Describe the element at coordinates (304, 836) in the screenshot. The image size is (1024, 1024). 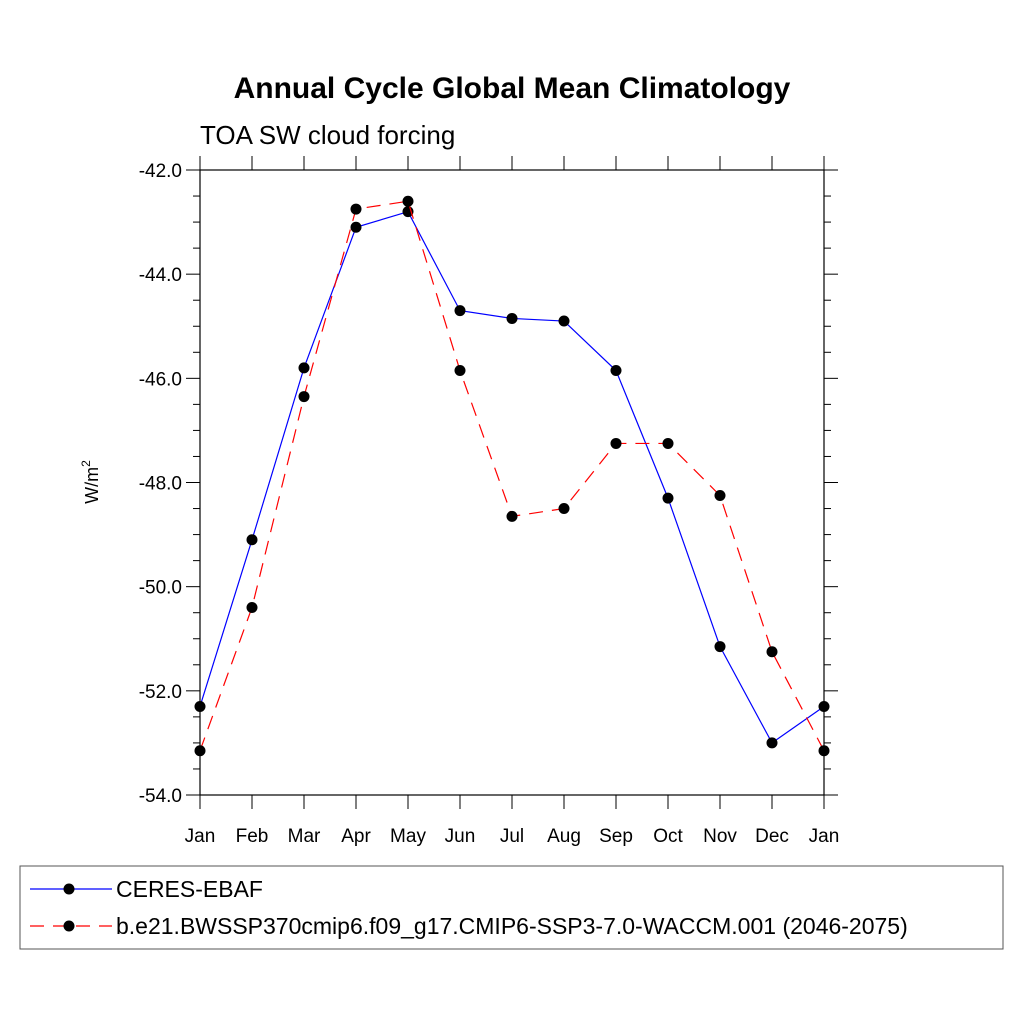
I see `x-tick-label: Mar` at that location.